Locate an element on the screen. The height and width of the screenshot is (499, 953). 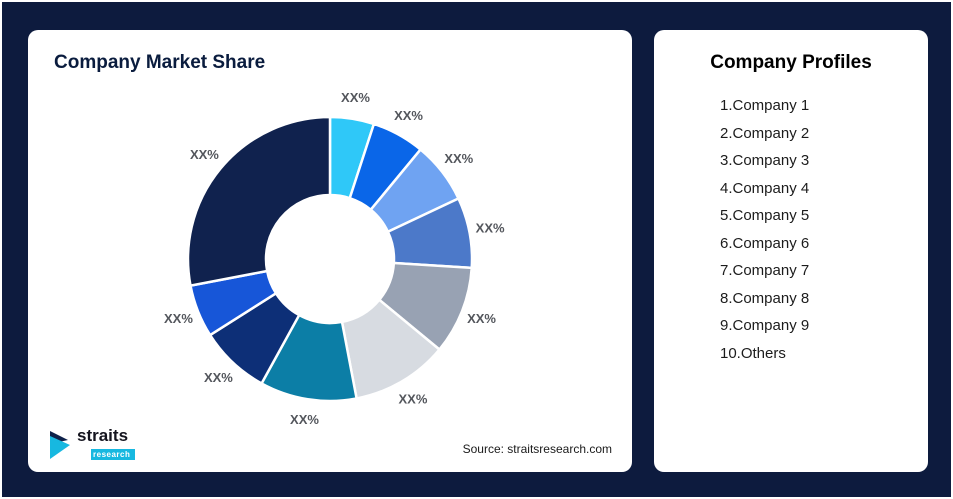
list-item: 4.Company 4 is located at coordinates (765, 188).